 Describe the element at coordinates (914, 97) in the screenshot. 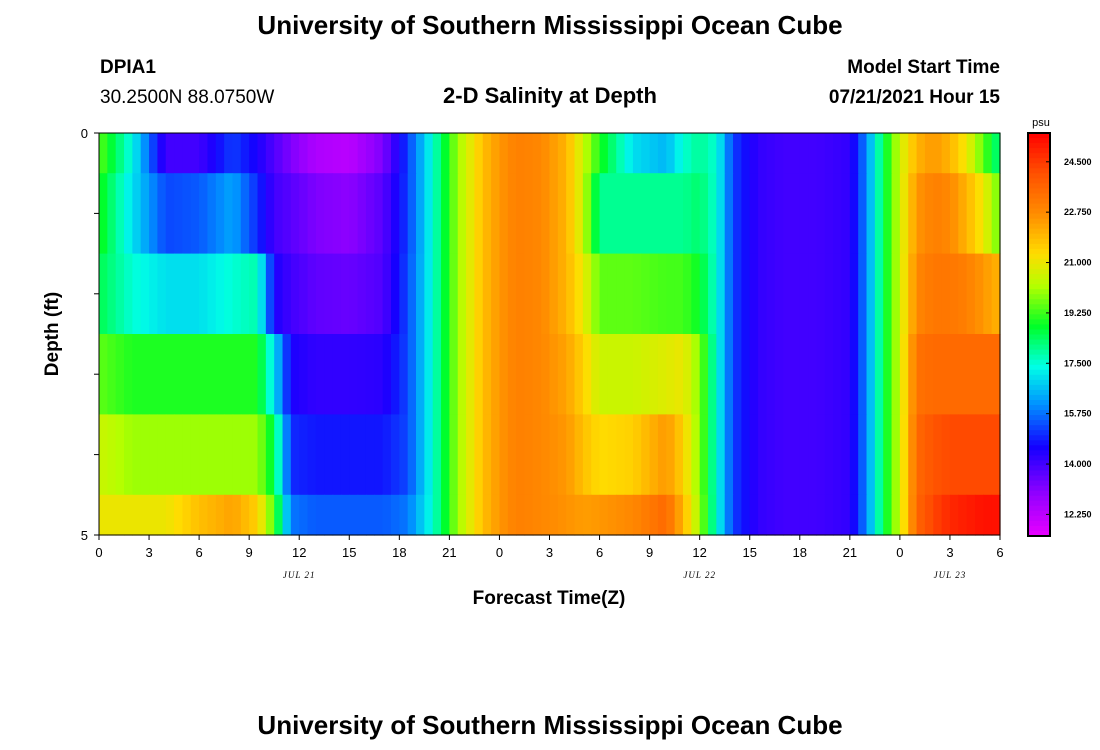

I see `model-start-value: 07/21/2021 Hour 15` at that location.